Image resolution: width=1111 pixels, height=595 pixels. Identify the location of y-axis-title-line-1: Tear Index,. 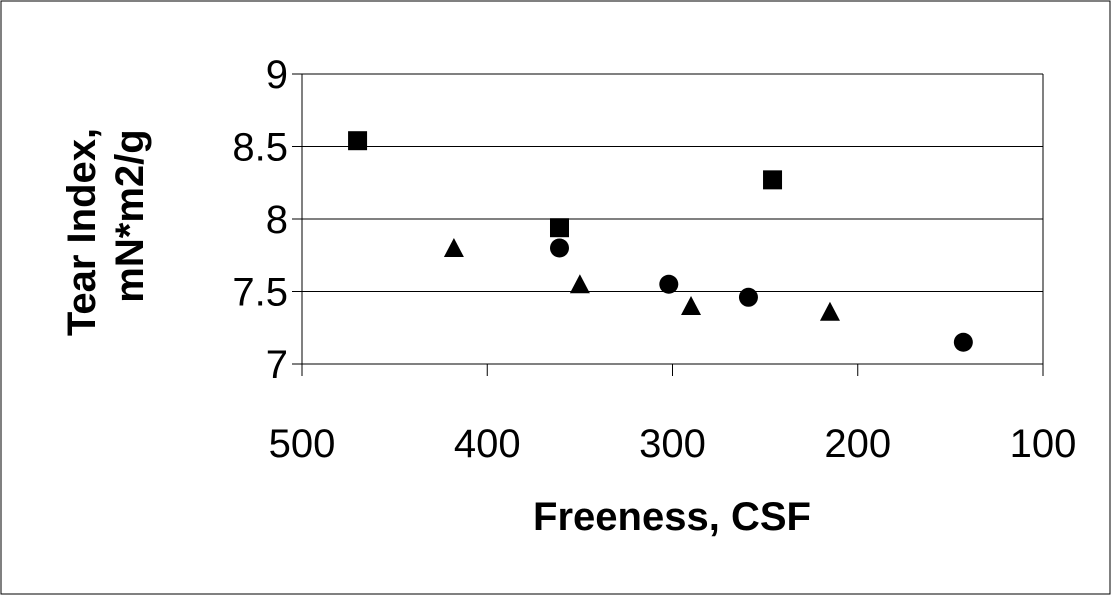
(82, 232).